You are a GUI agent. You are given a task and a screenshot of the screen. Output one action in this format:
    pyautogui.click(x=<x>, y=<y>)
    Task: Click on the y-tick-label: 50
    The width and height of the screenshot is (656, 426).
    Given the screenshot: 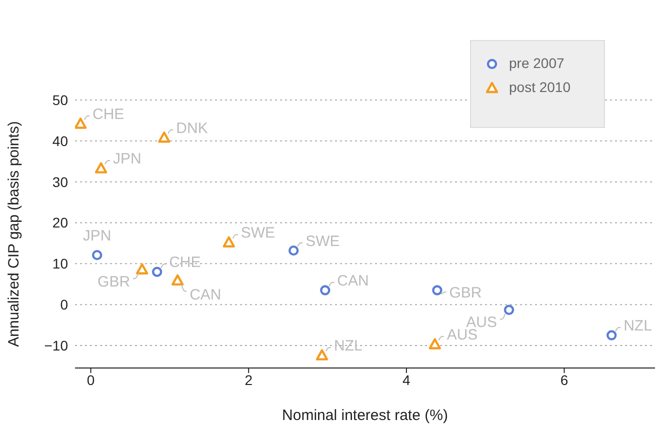 What is the action you would take?
    pyautogui.click(x=60, y=100)
    